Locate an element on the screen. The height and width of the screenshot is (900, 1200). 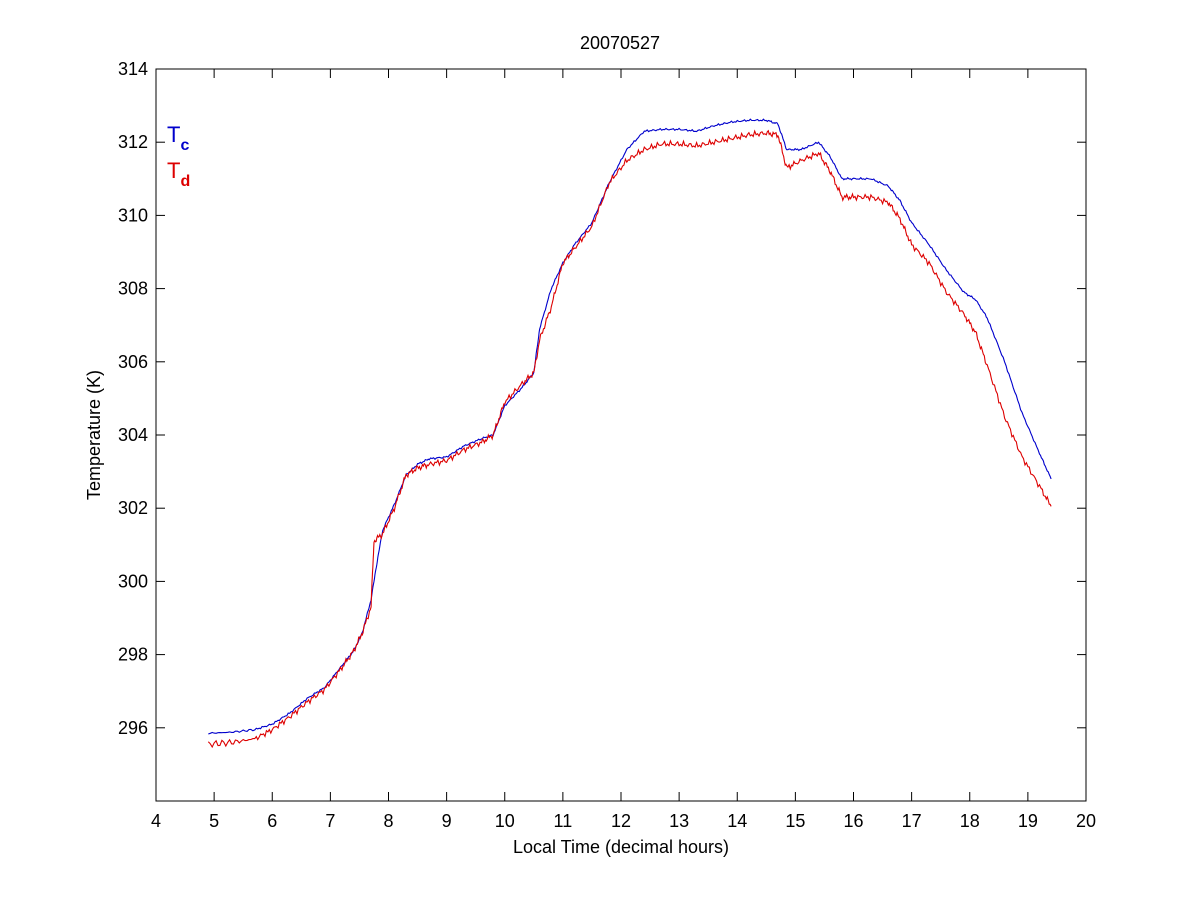
y-tick-label: 298 is located at coordinates (133, 655).